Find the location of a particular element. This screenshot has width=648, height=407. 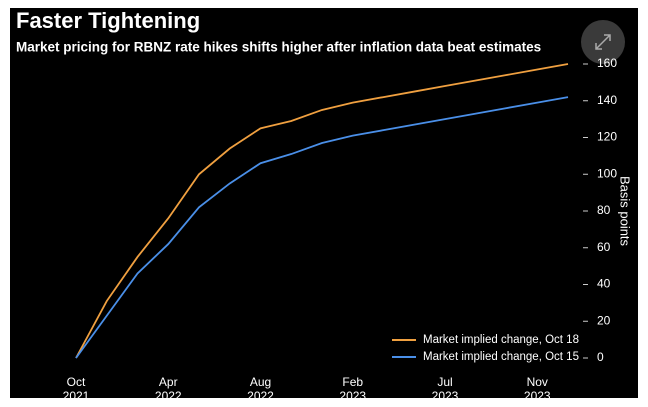

y-tick-label: 20 is located at coordinates (604, 320).